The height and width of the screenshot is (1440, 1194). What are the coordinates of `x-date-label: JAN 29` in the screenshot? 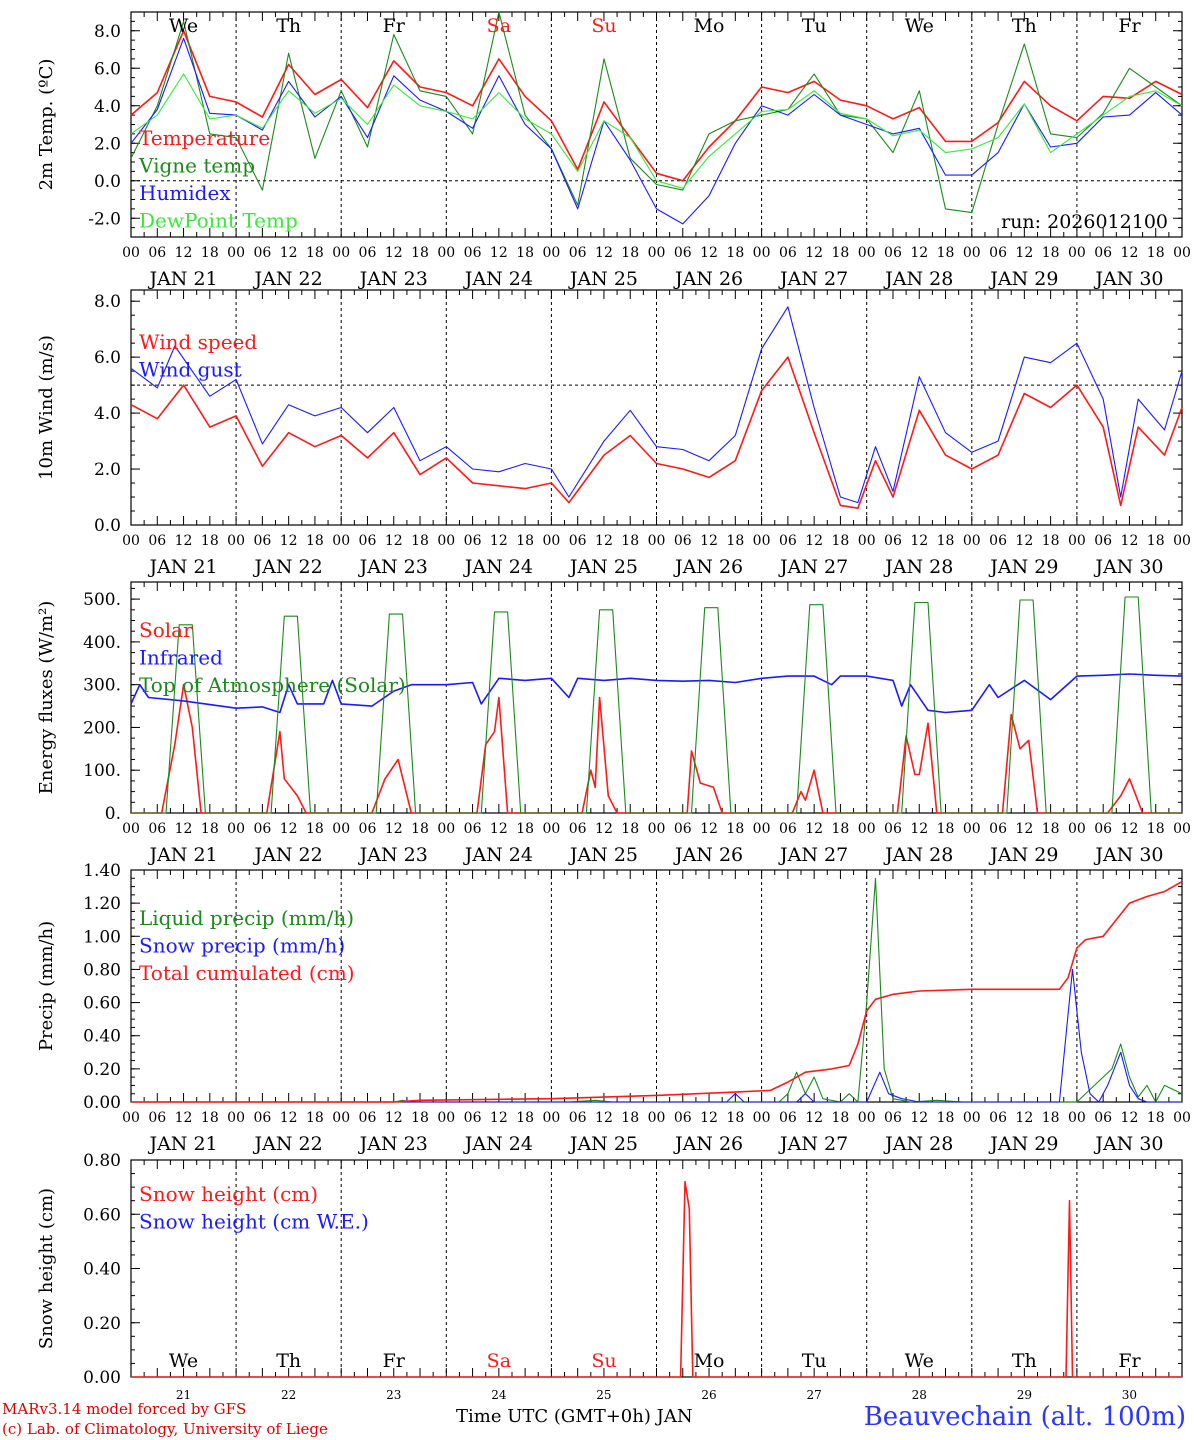 It's located at (1023, 567).